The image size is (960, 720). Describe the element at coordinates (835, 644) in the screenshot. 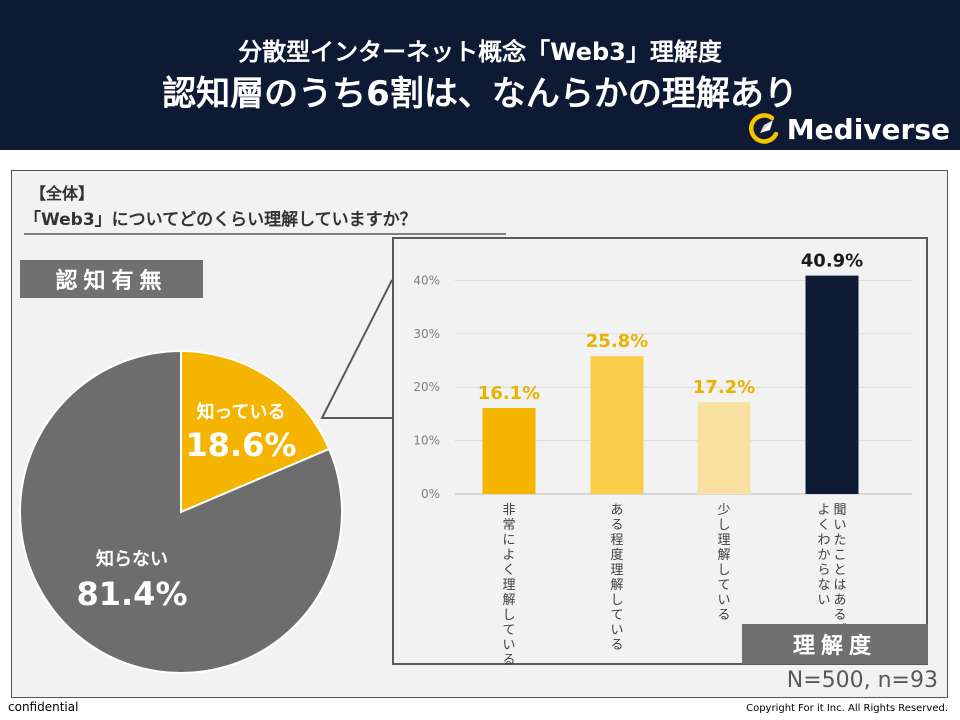

I see `understanding-tag: 理解度` at that location.